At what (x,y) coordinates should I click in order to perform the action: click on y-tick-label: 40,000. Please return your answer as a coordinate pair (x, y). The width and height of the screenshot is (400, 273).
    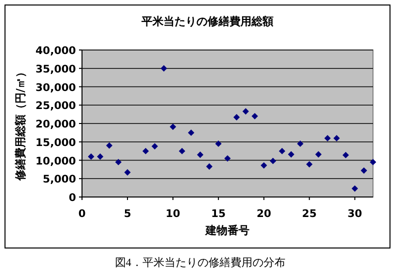
    Looking at the image, I should click on (55, 51).